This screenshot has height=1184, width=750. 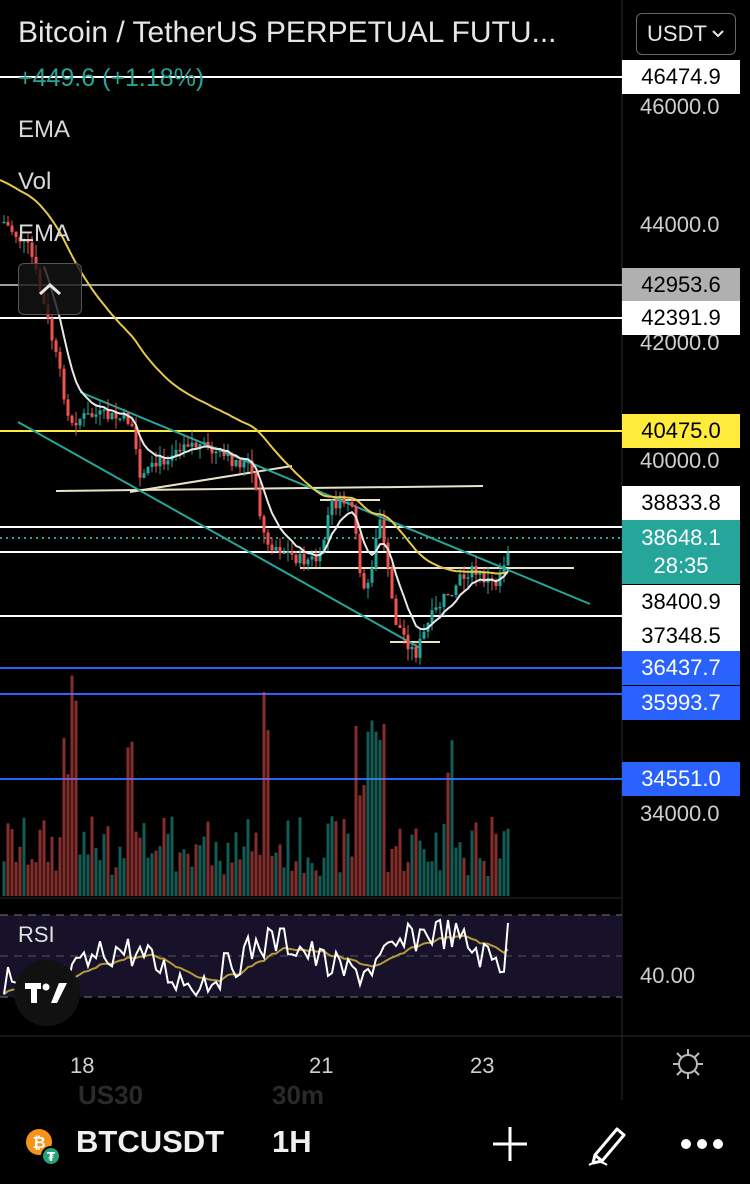 I want to click on indicator-ema-2: EMA, so click(x=44, y=233).